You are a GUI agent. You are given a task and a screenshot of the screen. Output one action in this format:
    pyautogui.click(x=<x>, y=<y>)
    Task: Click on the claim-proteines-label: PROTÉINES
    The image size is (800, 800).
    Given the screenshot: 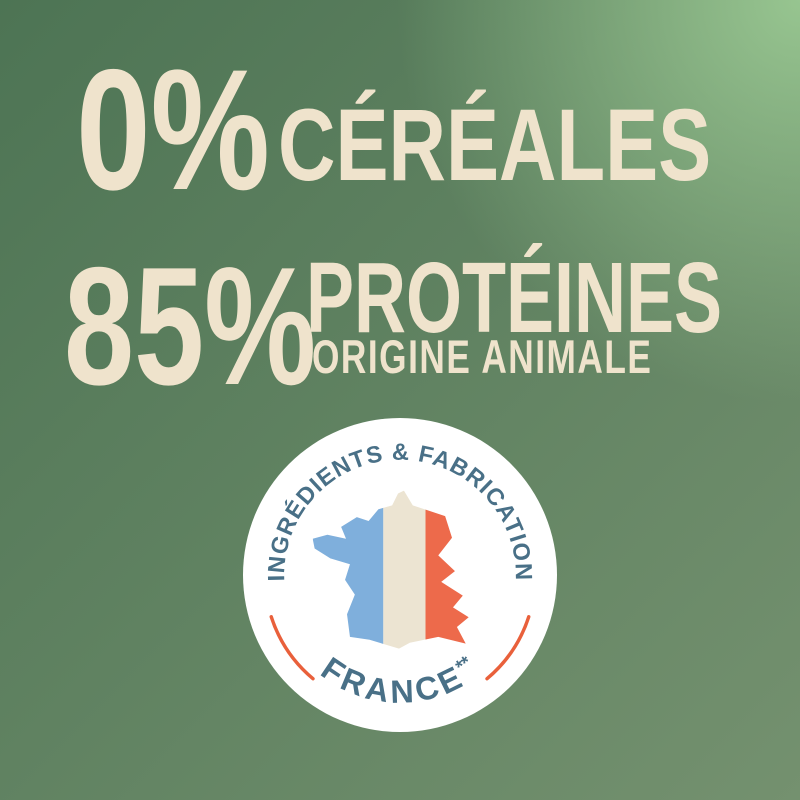 What is the action you would take?
    pyautogui.click(x=514, y=298)
    